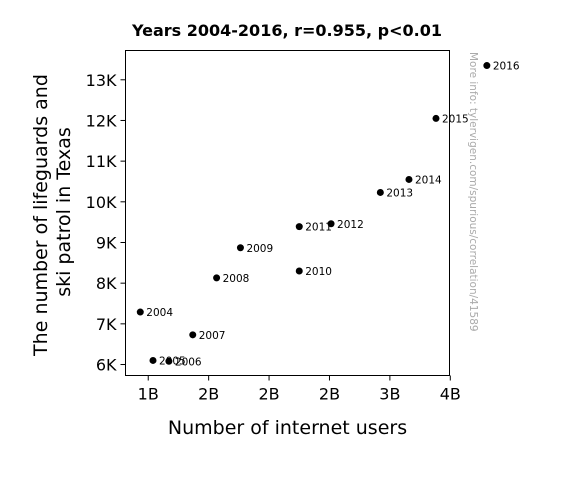 Image resolution: width=575 pixels, height=500 pixels. I want to click on data-point-label: 2015, so click(455, 119).